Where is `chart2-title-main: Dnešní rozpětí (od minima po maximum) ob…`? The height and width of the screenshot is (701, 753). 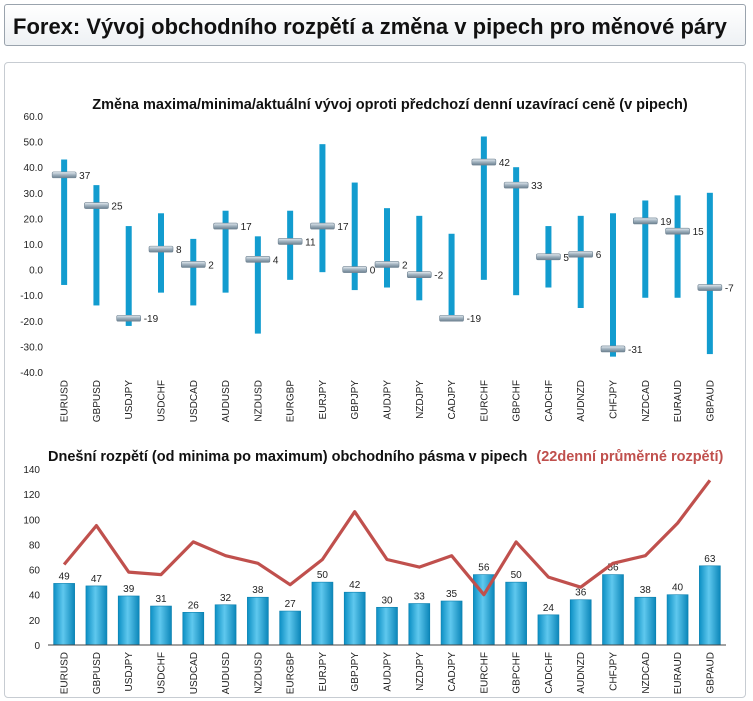
chart2-title-main: Dnešní rozpětí (od minima po maximum) ob… is located at coordinates (287, 457).